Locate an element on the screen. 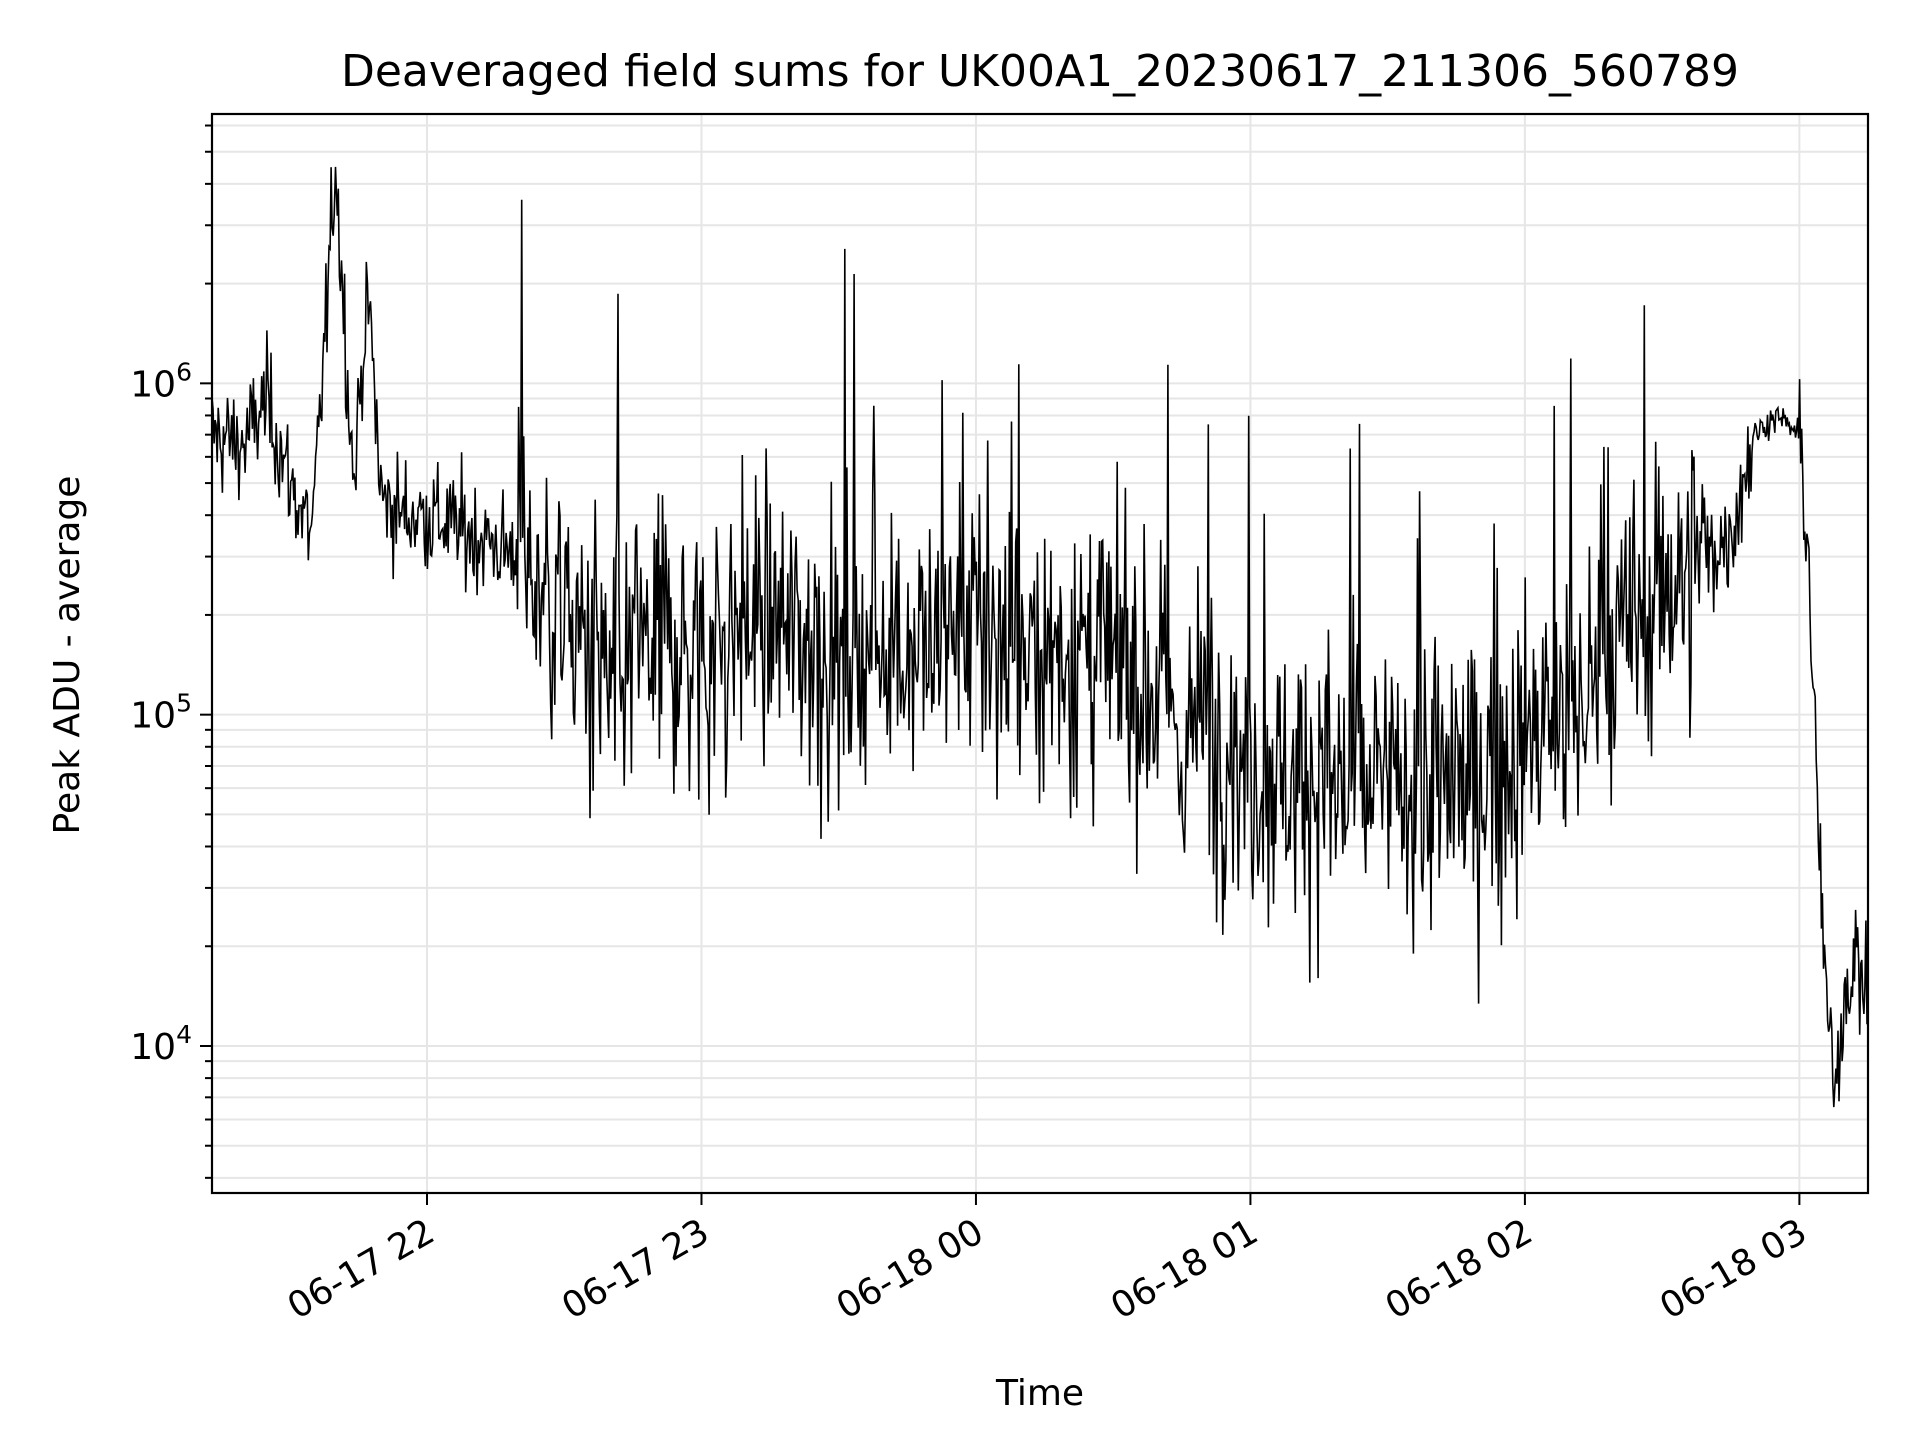  y-axis-label: Peak ADU - average is located at coordinates (67, 655).